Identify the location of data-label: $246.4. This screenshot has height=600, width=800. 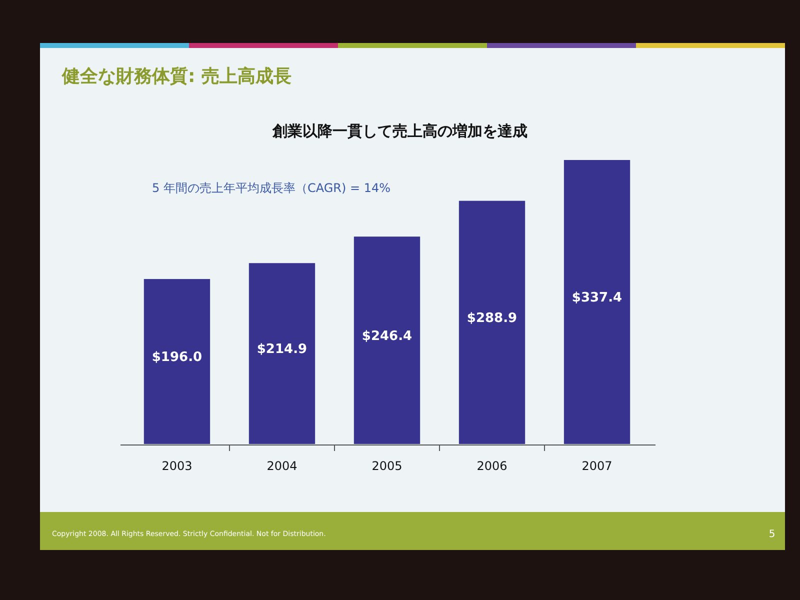
(387, 336).